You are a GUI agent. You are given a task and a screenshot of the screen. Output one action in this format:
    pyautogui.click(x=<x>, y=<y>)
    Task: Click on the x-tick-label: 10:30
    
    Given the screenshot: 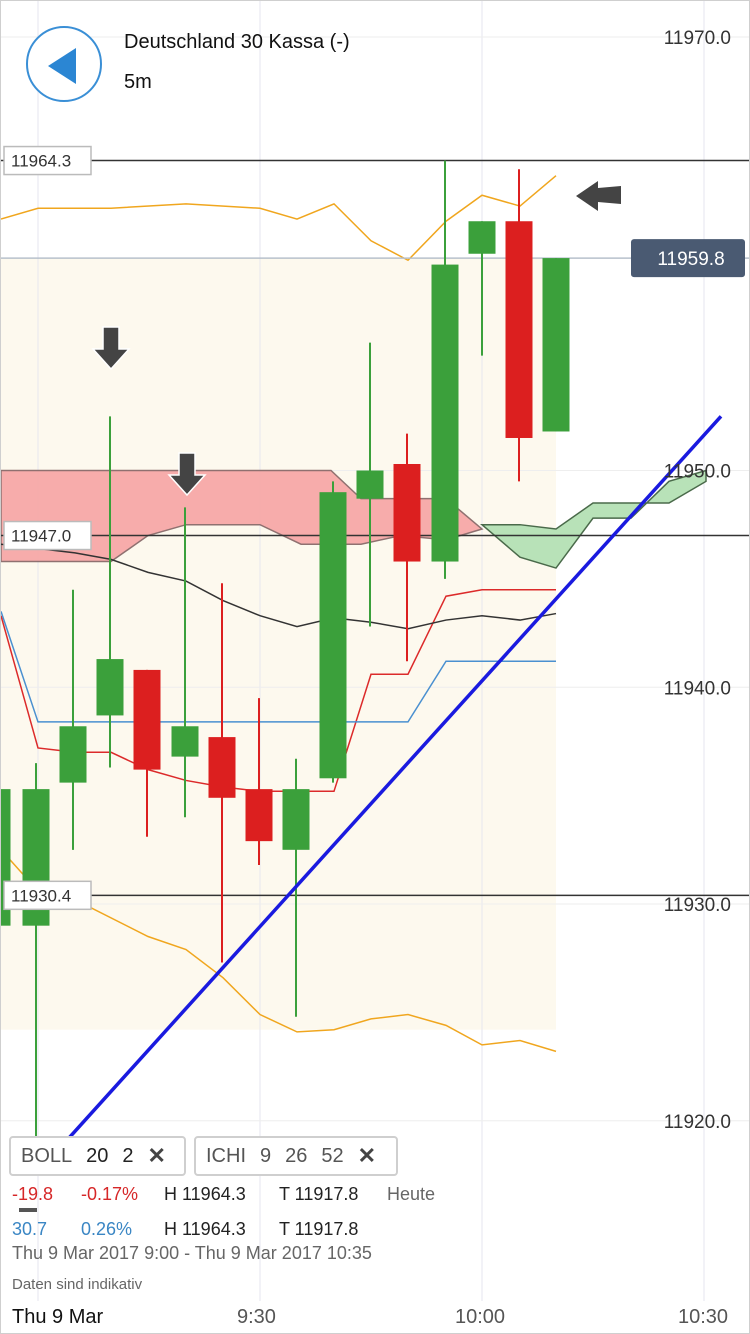 What is the action you would take?
    pyautogui.click(x=703, y=1317)
    